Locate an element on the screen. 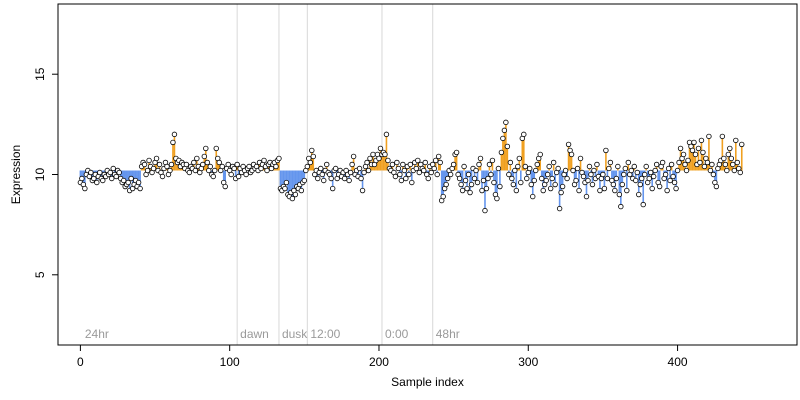 The height and width of the screenshot is (400, 800). y-axis-label: Expression is located at coordinates (16, 174).